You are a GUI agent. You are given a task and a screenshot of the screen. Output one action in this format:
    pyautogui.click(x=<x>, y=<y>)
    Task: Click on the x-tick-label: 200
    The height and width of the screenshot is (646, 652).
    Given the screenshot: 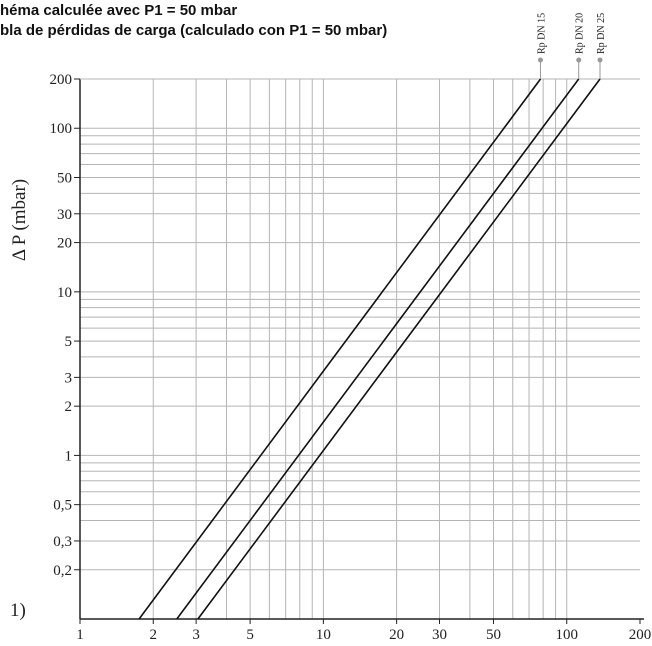 What is the action you would take?
    pyautogui.click(x=640, y=635)
    